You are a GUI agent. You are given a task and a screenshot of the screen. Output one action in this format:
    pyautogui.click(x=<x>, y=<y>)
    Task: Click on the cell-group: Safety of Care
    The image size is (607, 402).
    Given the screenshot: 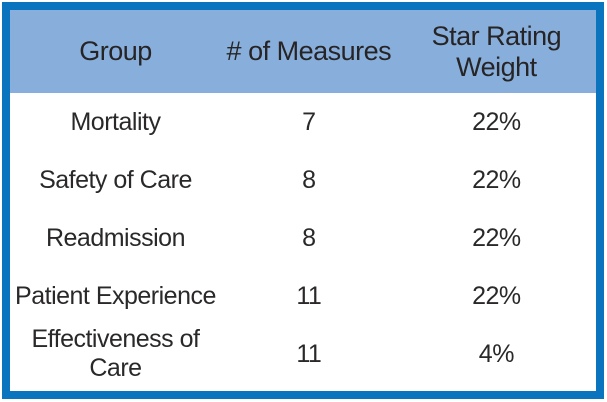 What is the action you would take?
    pyautogui.click(x=115, y=179)
    